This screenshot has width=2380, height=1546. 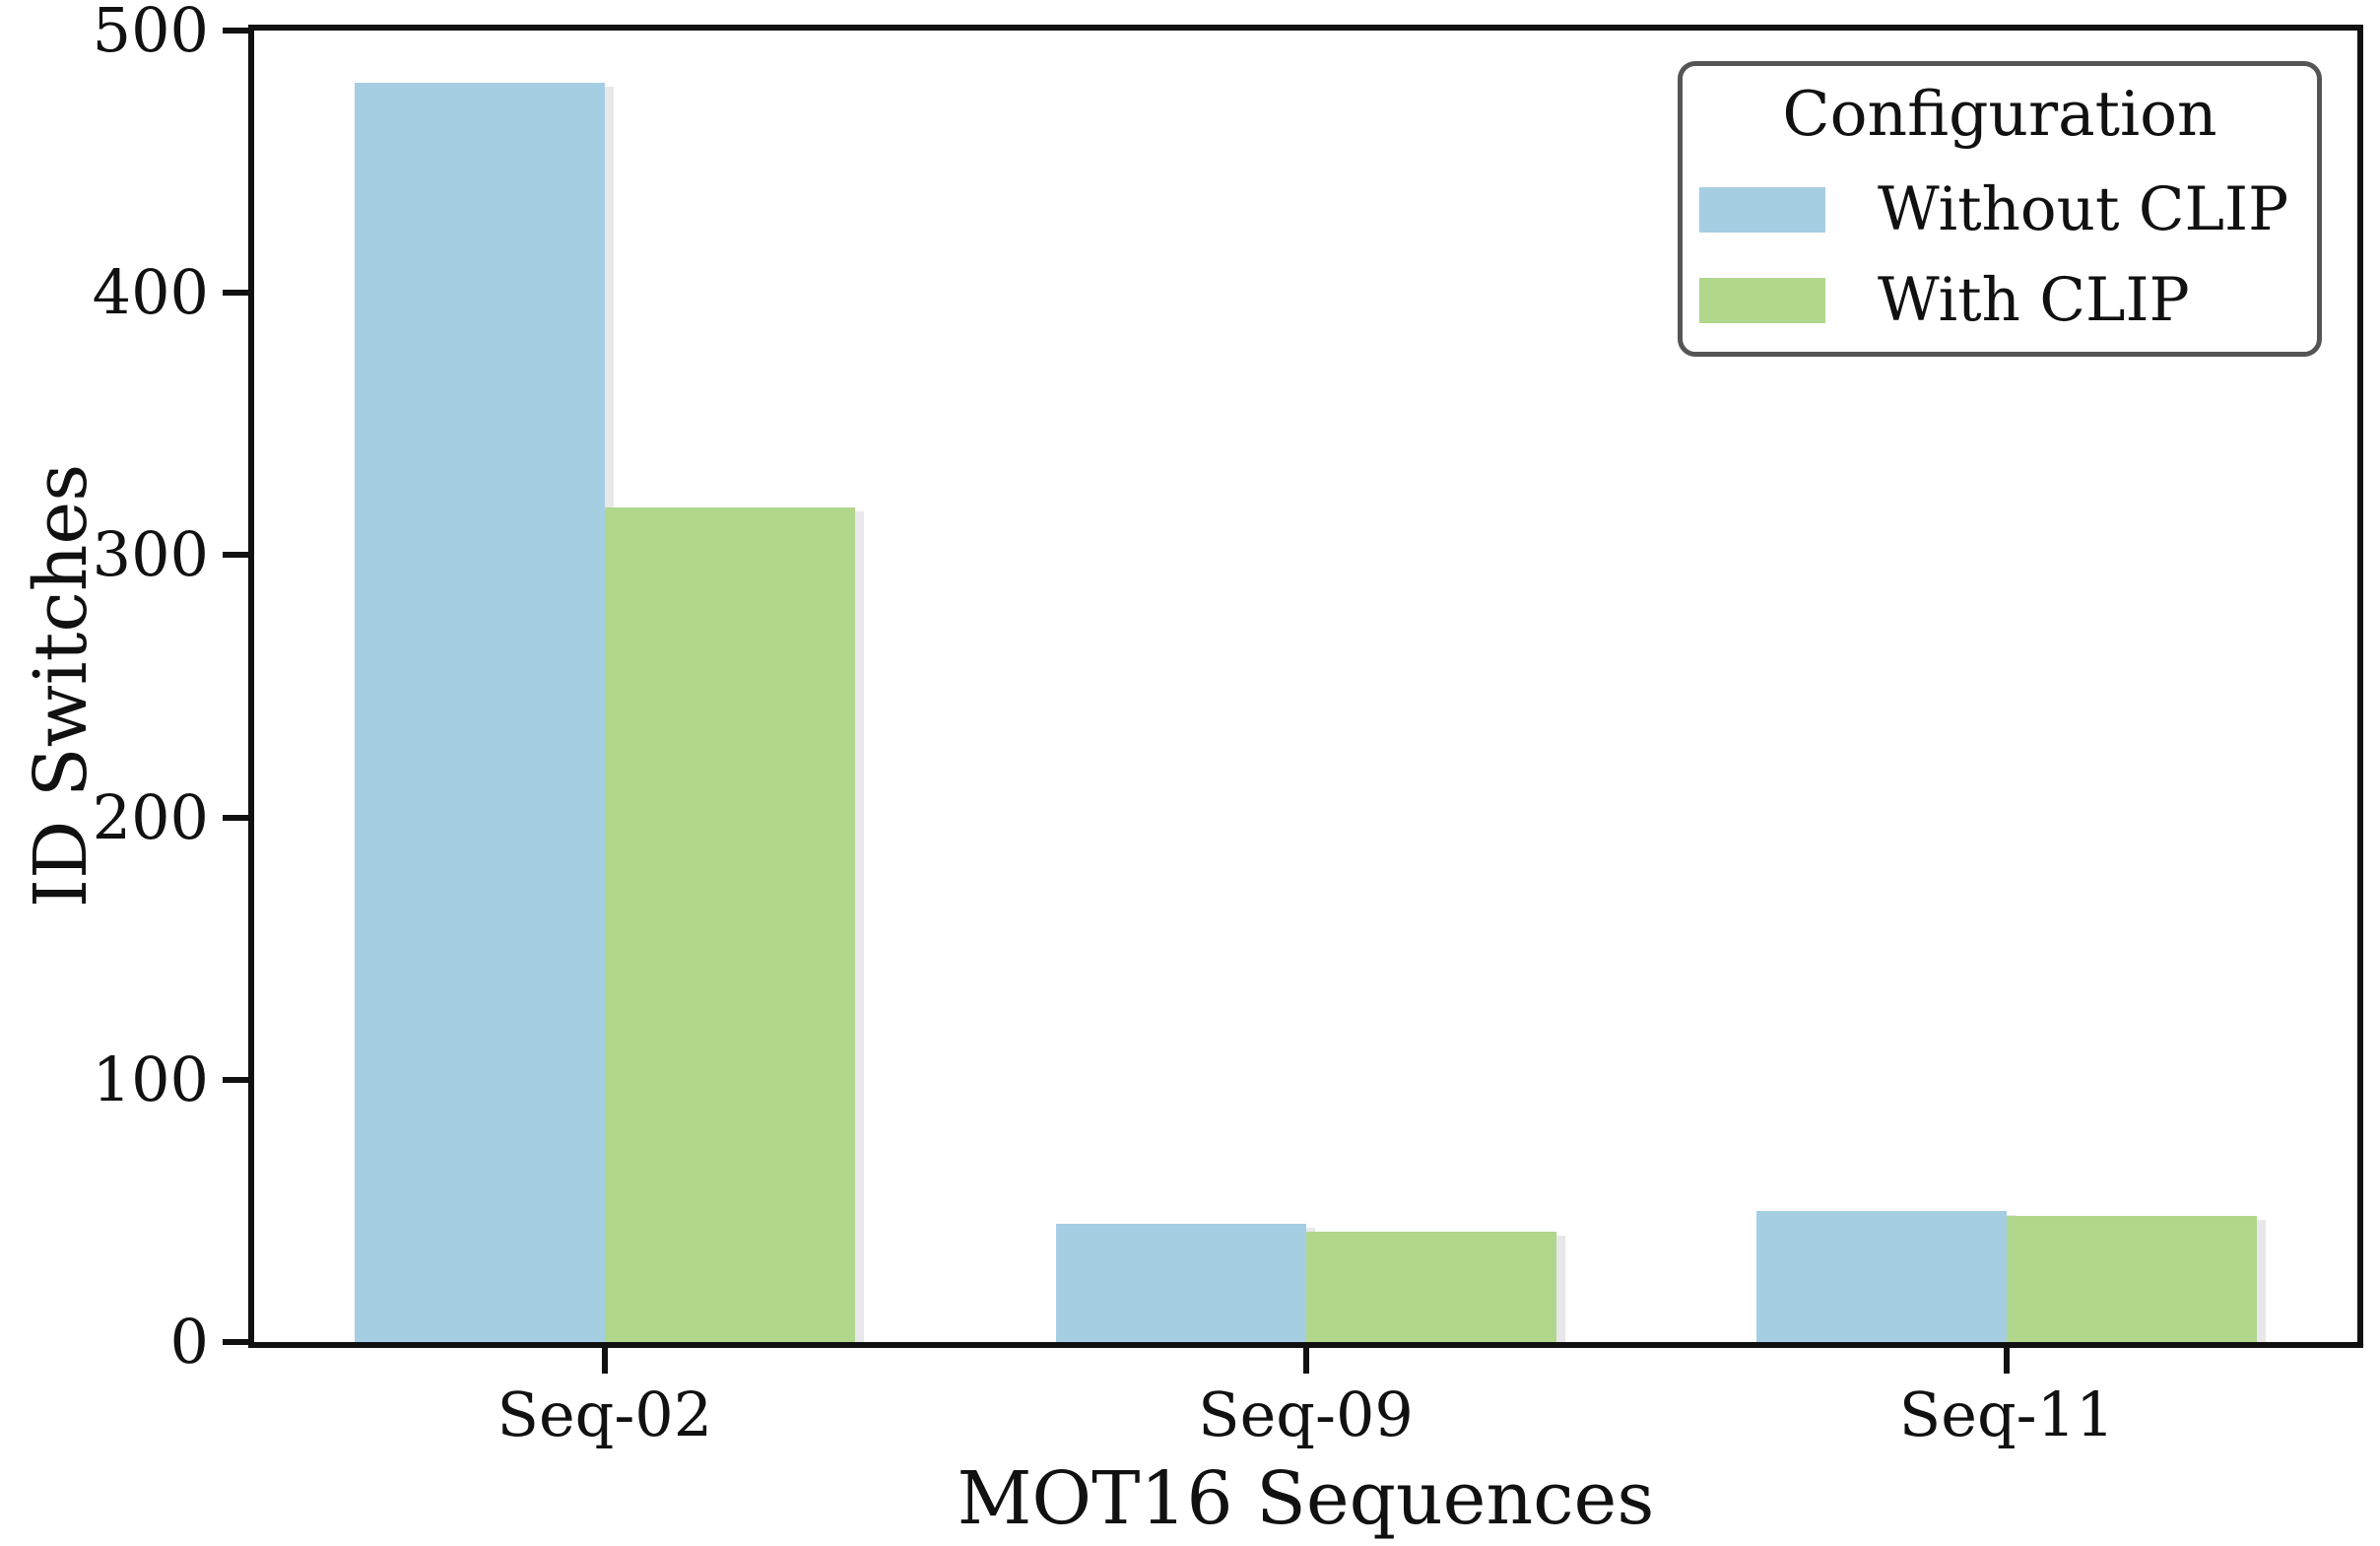 I want to click on x-axis-label: MOT16 Sequences, so click(x=1306, y=1498).